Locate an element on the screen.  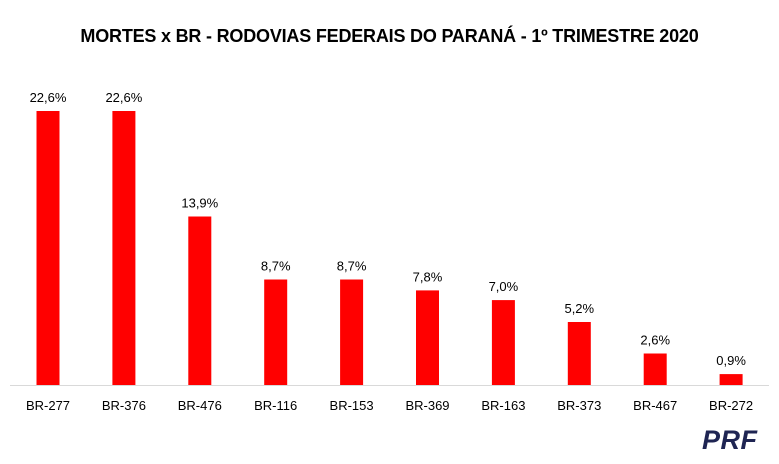
data-label: 7,0% is located at coordinates (504, 286).